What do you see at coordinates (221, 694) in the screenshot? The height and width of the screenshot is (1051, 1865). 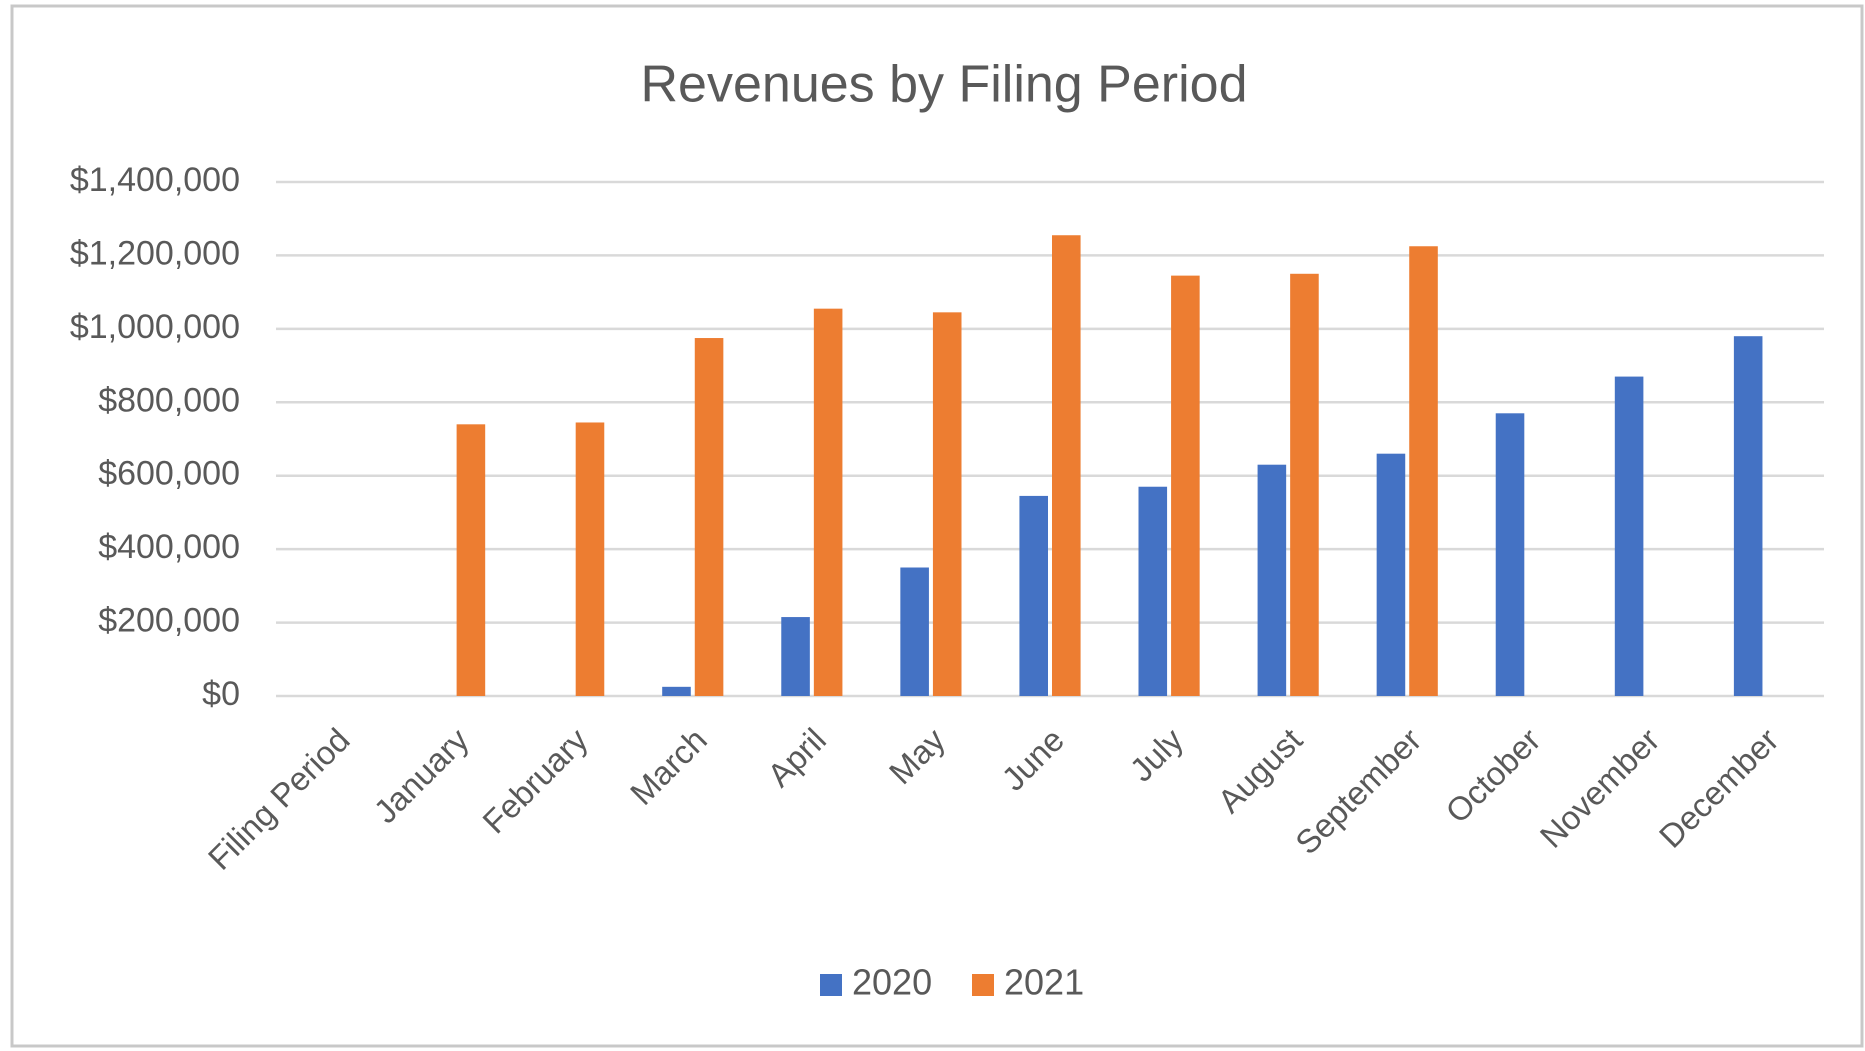 I see `y-tick-label: $0` at bounding box center [221, 694].